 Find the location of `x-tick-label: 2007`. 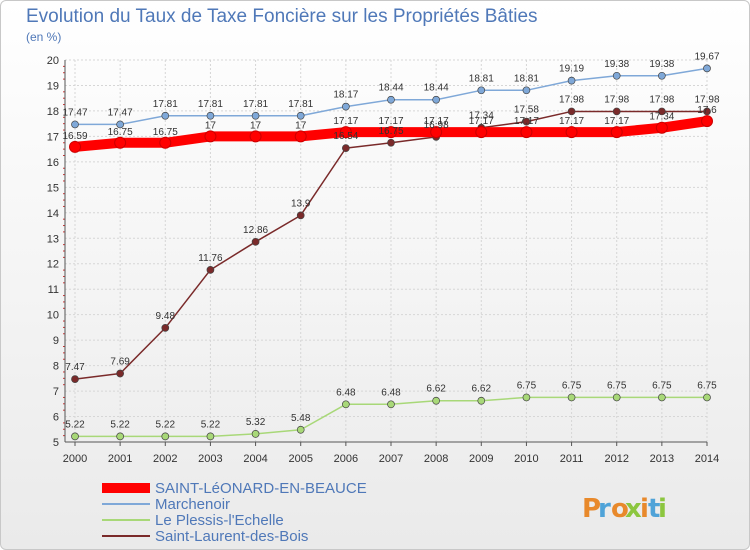

x-tick-label: 2007 is located at coordinates (391, 459).